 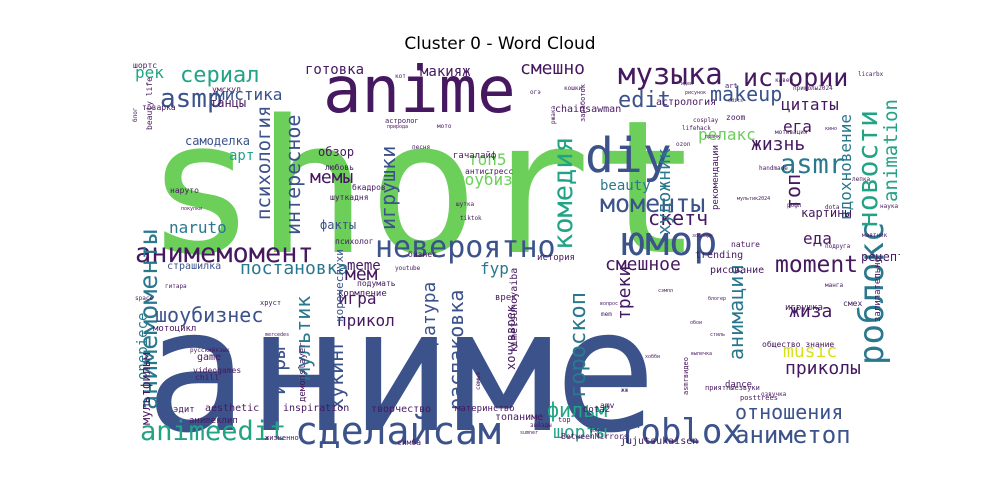 I want to click on word-36: фильм, so click(x=577, y=410).